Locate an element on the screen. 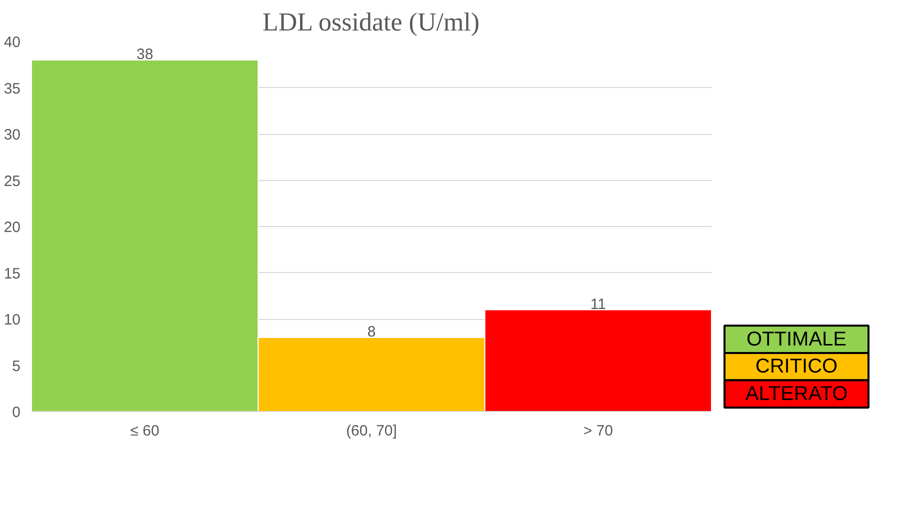  x-tick-label: ≤ 60 is located at coordinates (145, 431).